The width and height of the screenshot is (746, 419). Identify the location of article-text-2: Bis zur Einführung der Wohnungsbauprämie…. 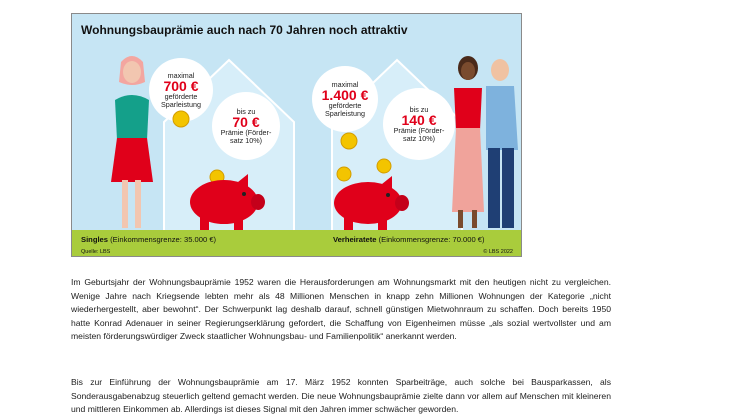
(341, 396).